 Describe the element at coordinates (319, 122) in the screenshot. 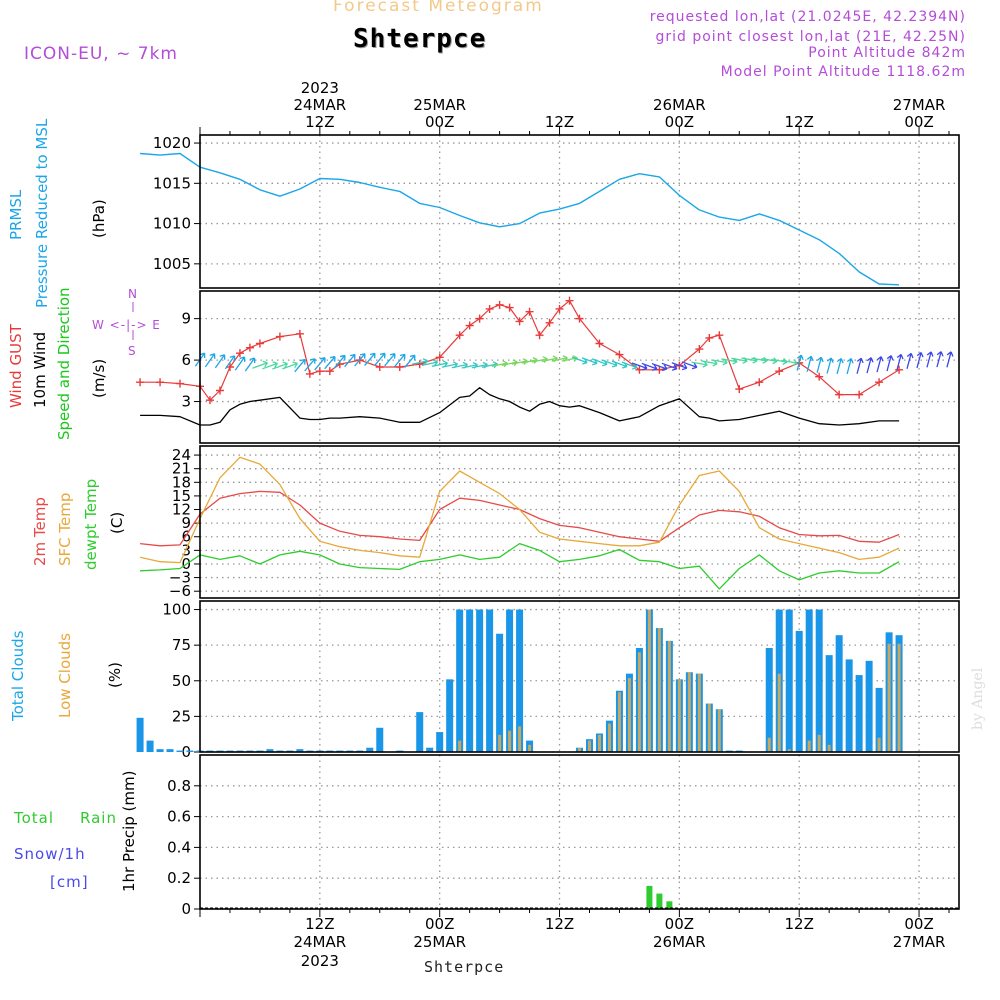

I see `top-hour-label: 12Z` at that location.